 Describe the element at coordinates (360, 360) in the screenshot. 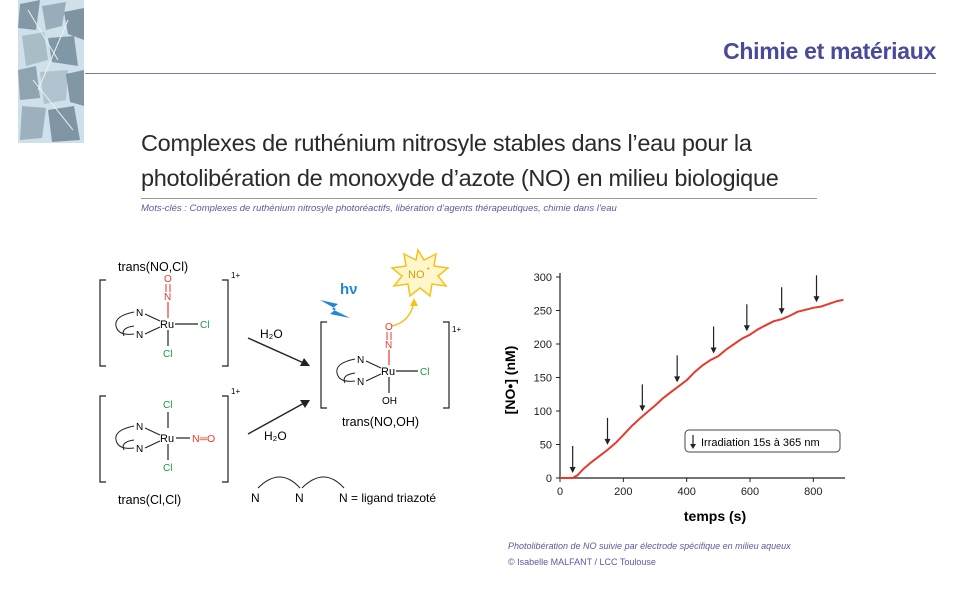

I see `n-ligand-product-1: N` at that location.